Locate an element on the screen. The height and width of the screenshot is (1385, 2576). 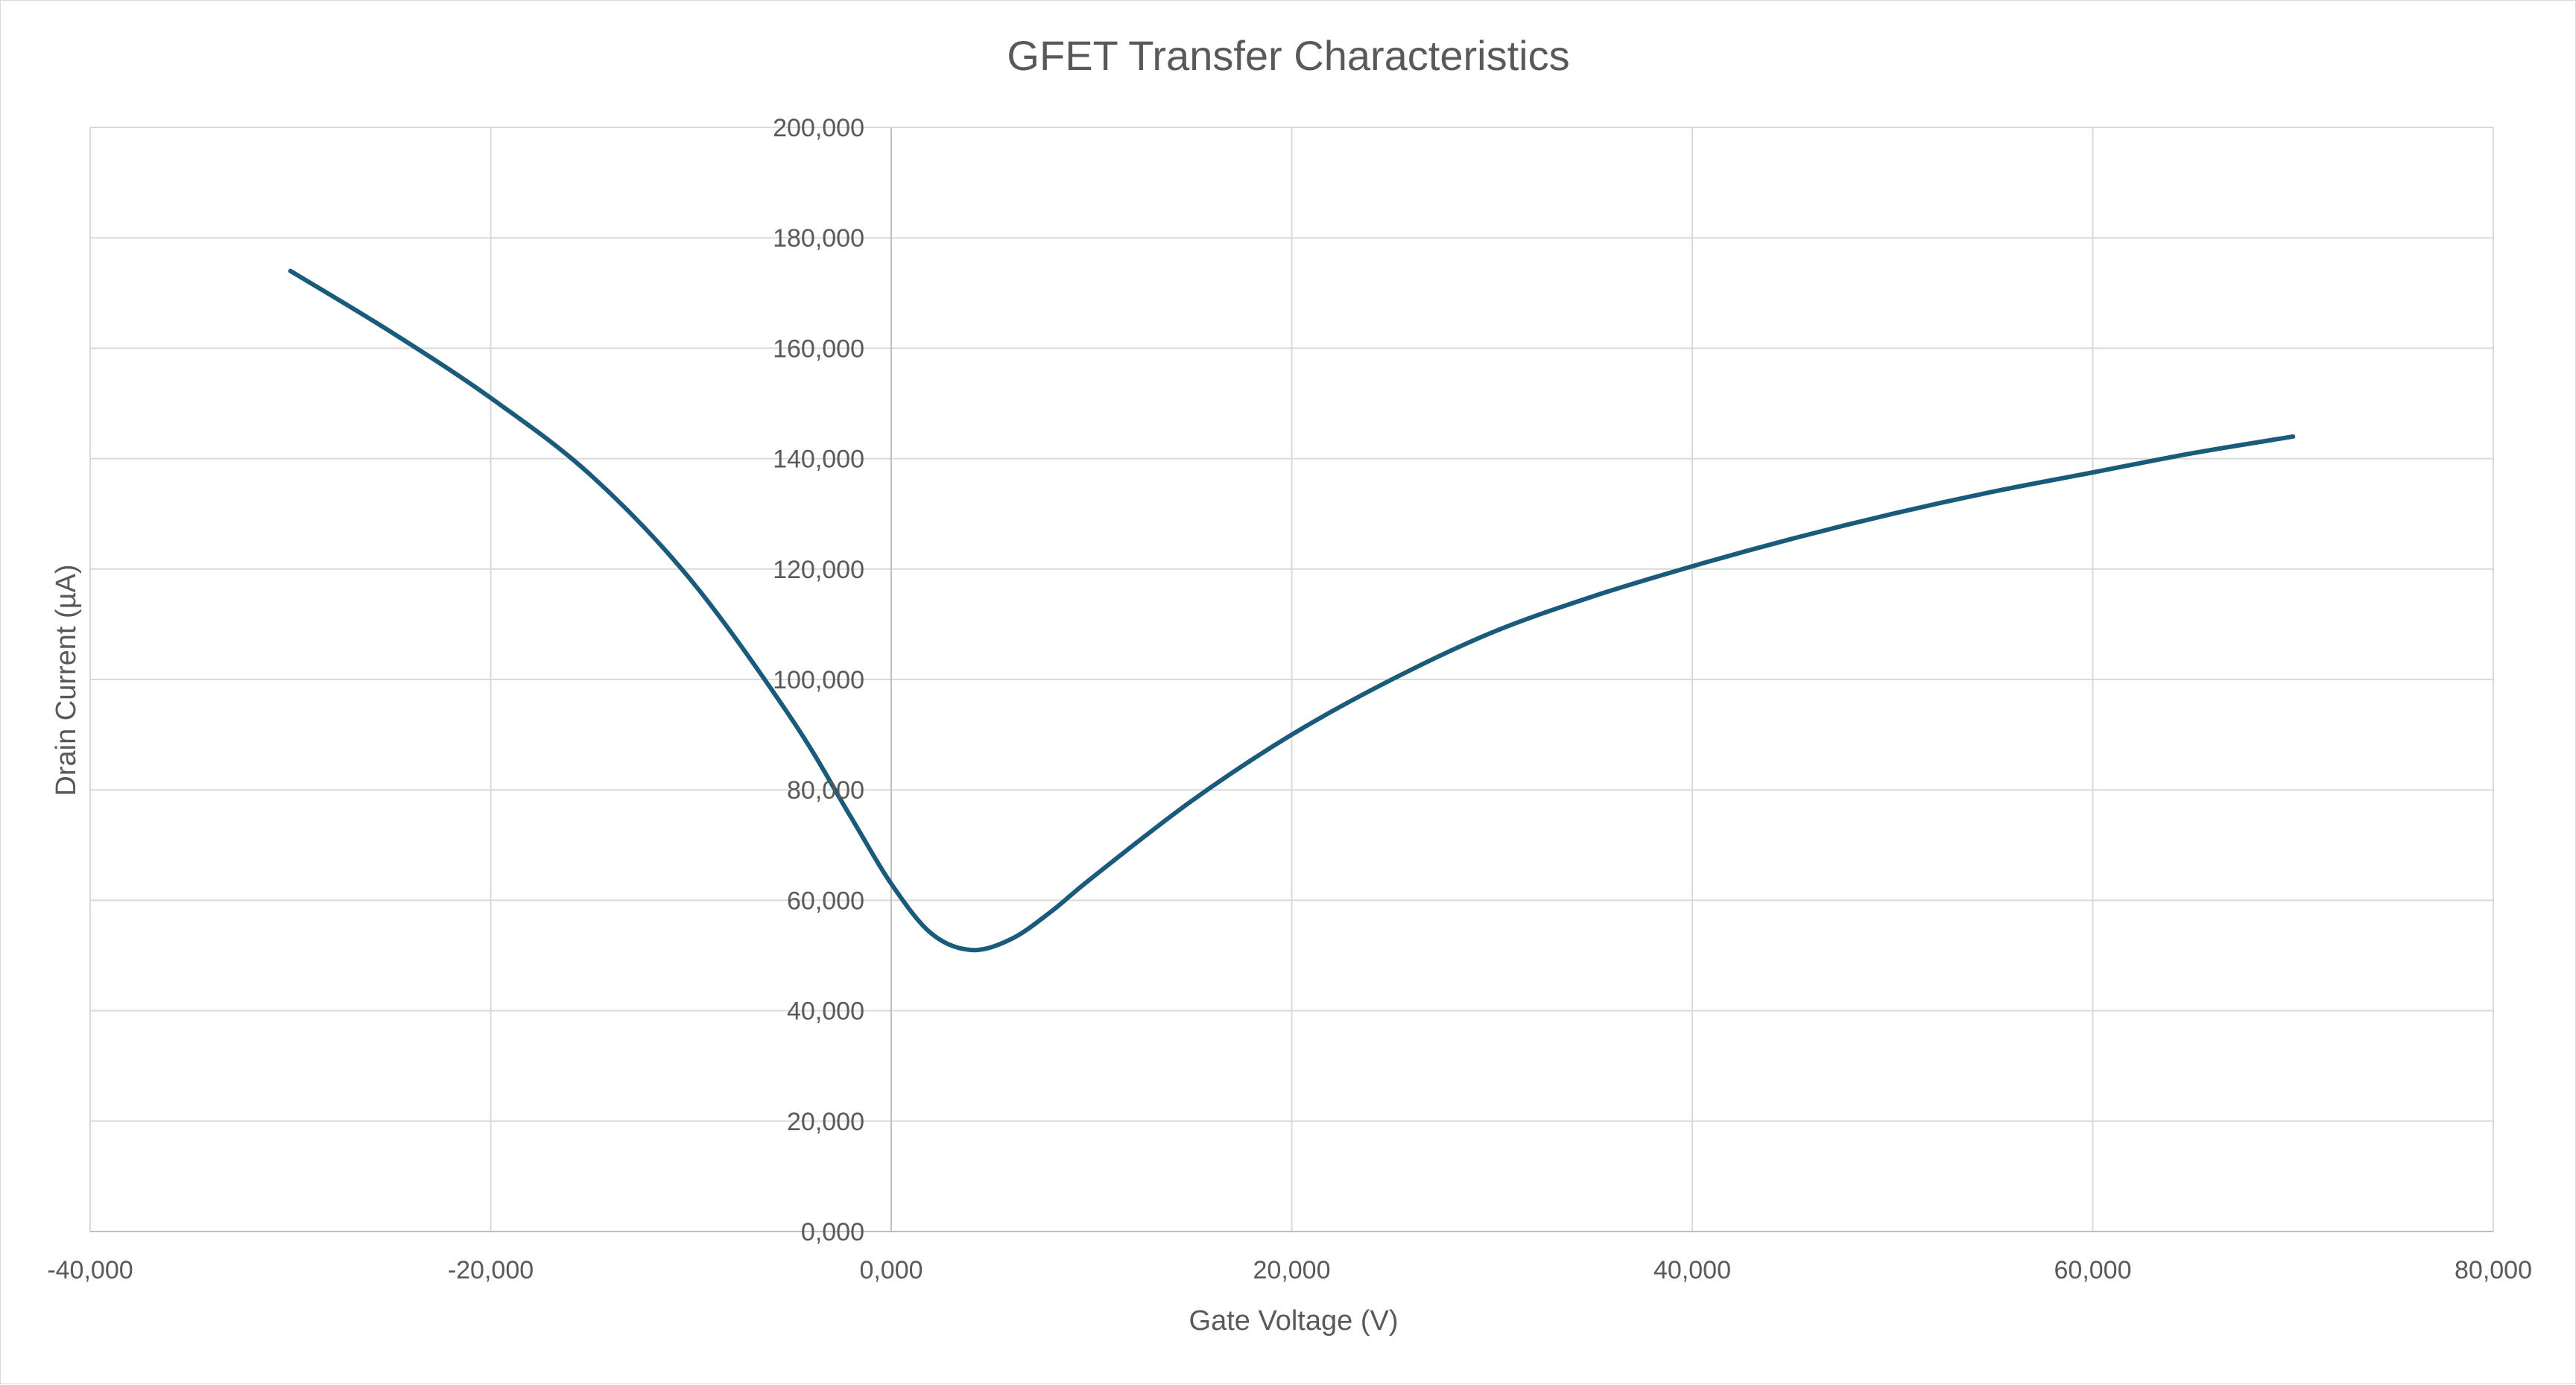
y-tick-label: 20,000 is located at coordinates (826, 1122).